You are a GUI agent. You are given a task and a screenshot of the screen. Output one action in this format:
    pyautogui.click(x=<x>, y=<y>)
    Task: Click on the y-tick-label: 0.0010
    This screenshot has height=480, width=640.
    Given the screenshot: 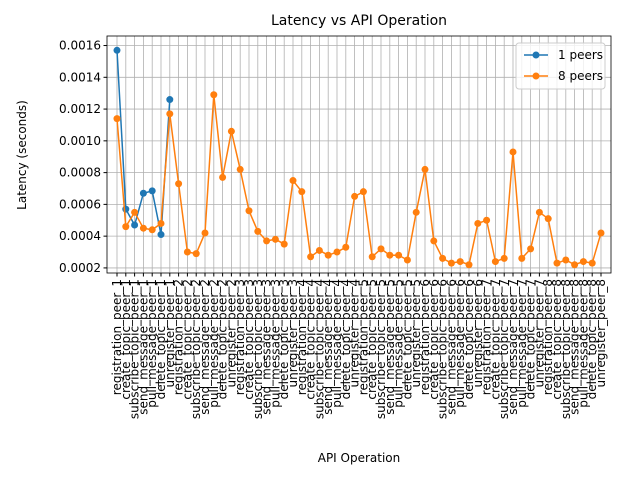 What is the action you would take?
    pyautogui.click(x=80, y=141)
    